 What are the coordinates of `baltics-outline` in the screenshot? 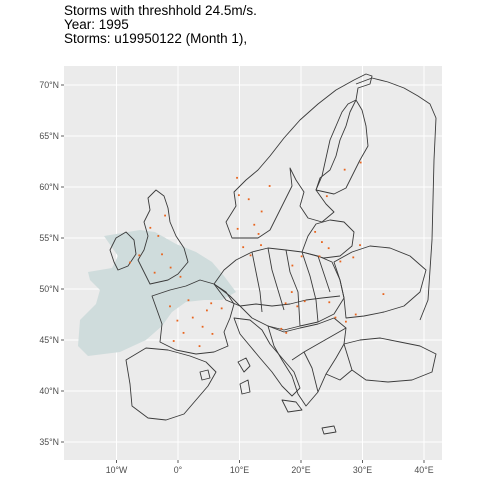 It's located at (328, 239).